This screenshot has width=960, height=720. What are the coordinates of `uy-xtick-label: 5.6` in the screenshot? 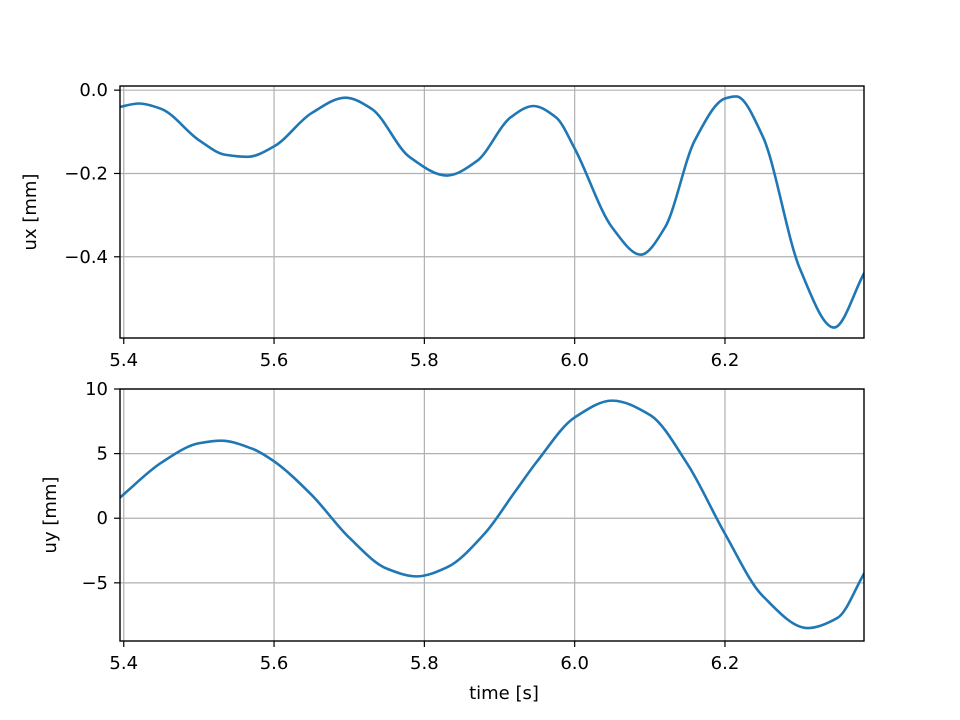 It's located at (274, 663).